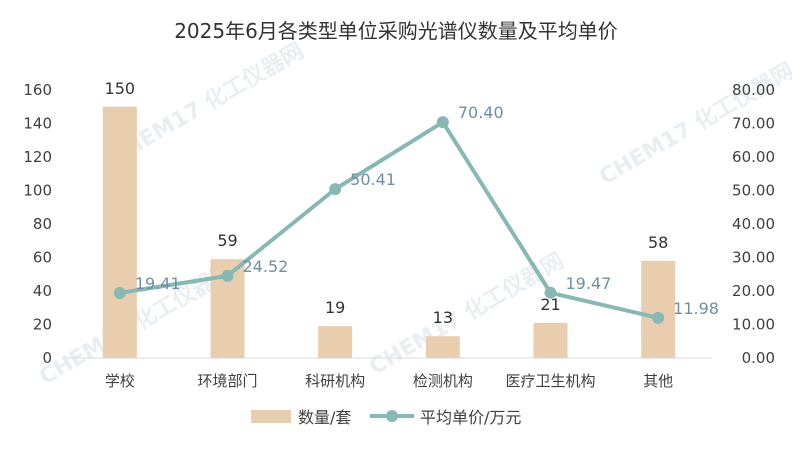 Image resolution: width=792 pixels, height=451 pixels. I want to click on legend-swatch-bar, so click(271, 416).